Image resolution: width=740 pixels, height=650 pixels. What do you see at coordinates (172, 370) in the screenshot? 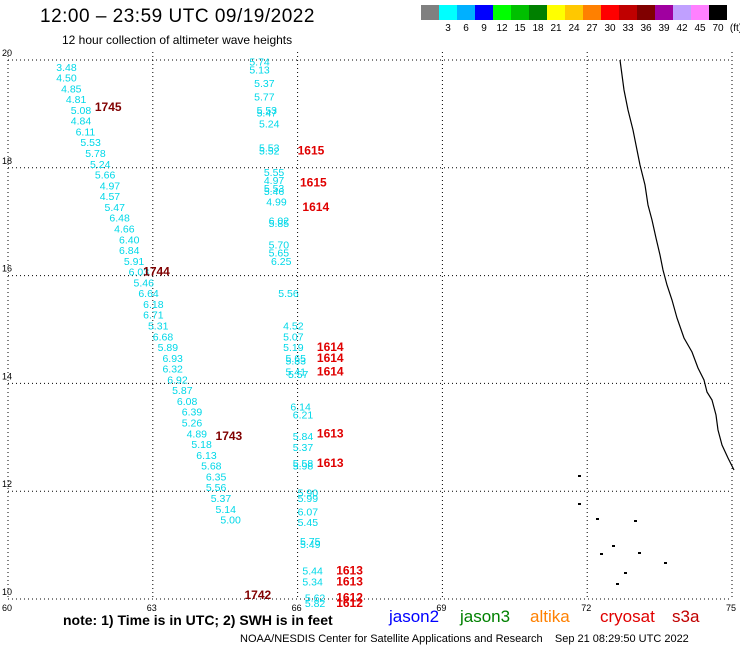
I see `swh-value: 6.32` at bounding box center [172, 370].